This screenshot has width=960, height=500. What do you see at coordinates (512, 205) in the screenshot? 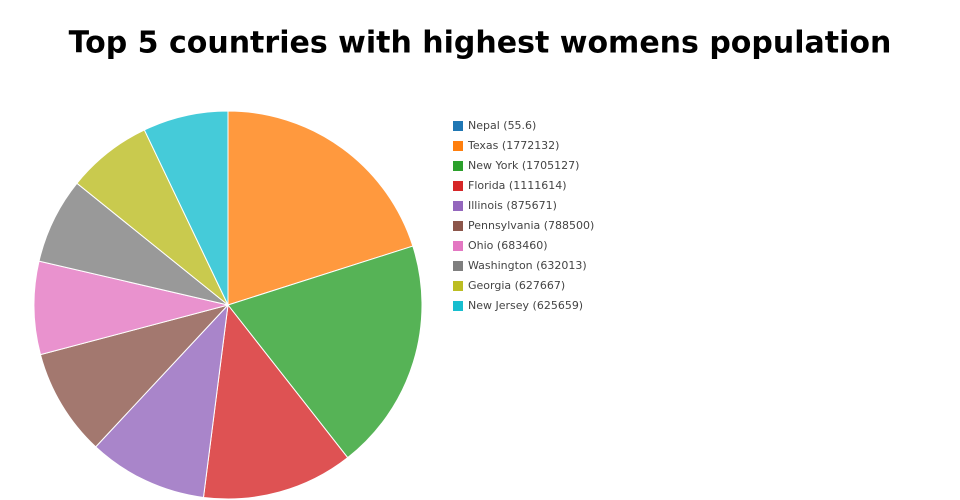
I see `legend-label: Illinois (875671)` at bounding box center [512, 205].